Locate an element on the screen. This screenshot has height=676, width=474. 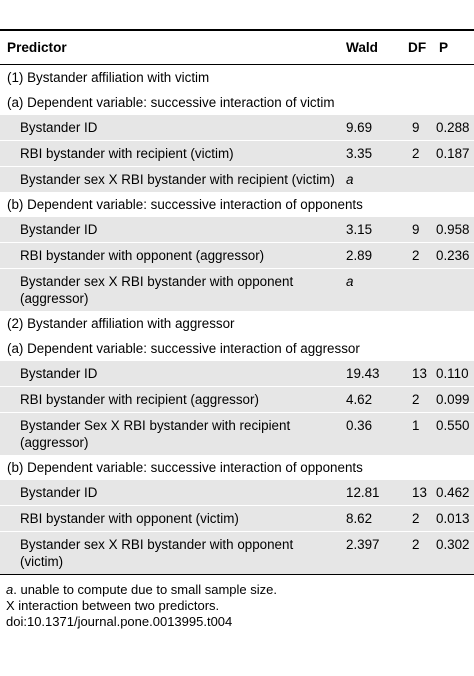
section-row: (2) Bystander affiliation with aggressor is located at coordinates (237, 323).